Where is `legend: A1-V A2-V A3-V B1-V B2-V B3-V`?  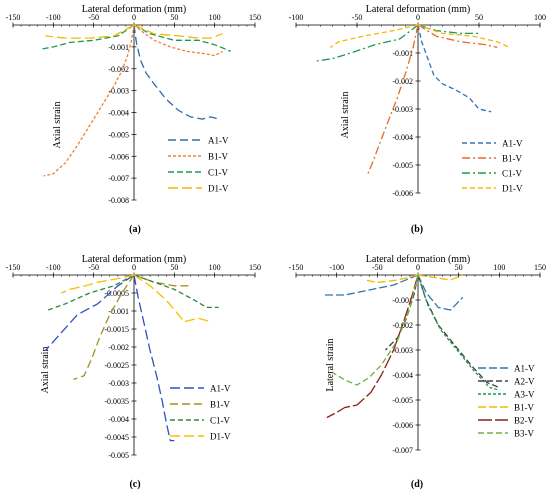 legend: A1-V A2-V A3-V B1-V B2-V B3-V is located at coordinates (506, 401).